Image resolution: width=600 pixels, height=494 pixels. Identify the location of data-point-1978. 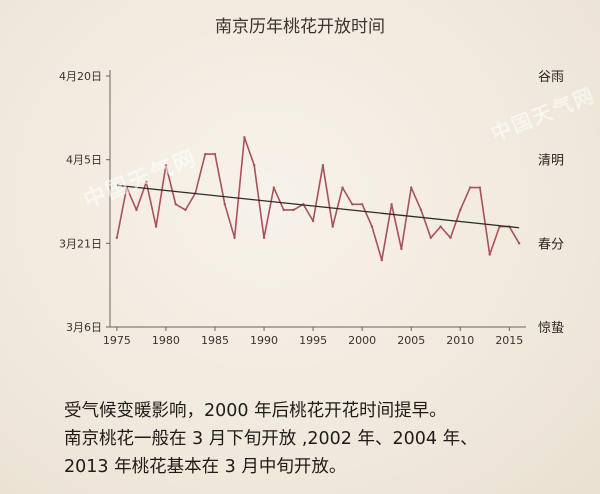
(146, 182).